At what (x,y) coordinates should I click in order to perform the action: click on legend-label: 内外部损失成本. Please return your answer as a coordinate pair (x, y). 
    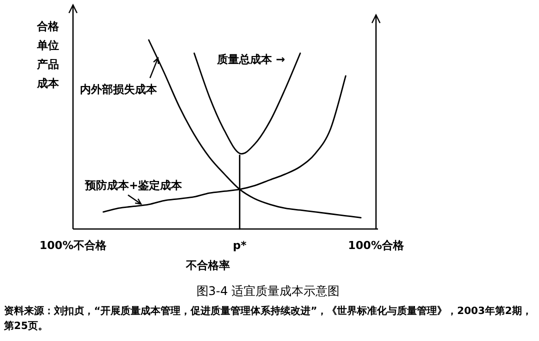
    Looking at the image, I should click on (119, 89).